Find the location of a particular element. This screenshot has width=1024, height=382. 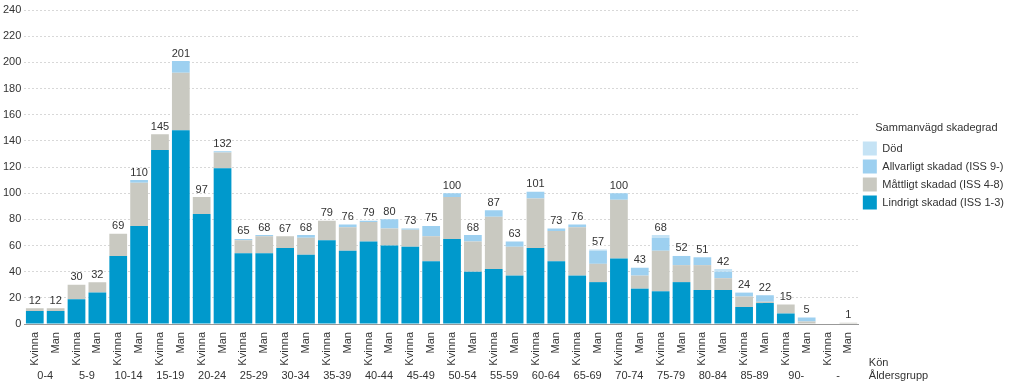

text: 0-4 is located at coordinates (45, 375).